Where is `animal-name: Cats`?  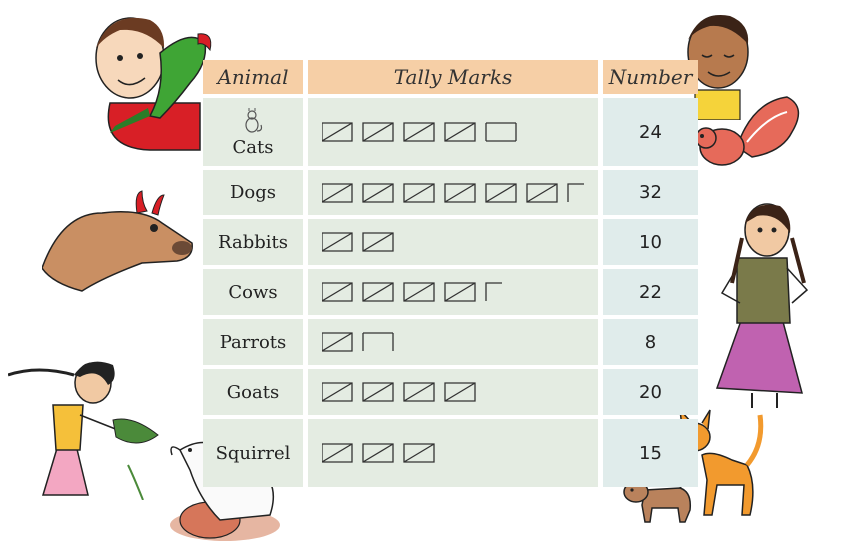 animal-name: Cats is located at coordinates (253, 147).